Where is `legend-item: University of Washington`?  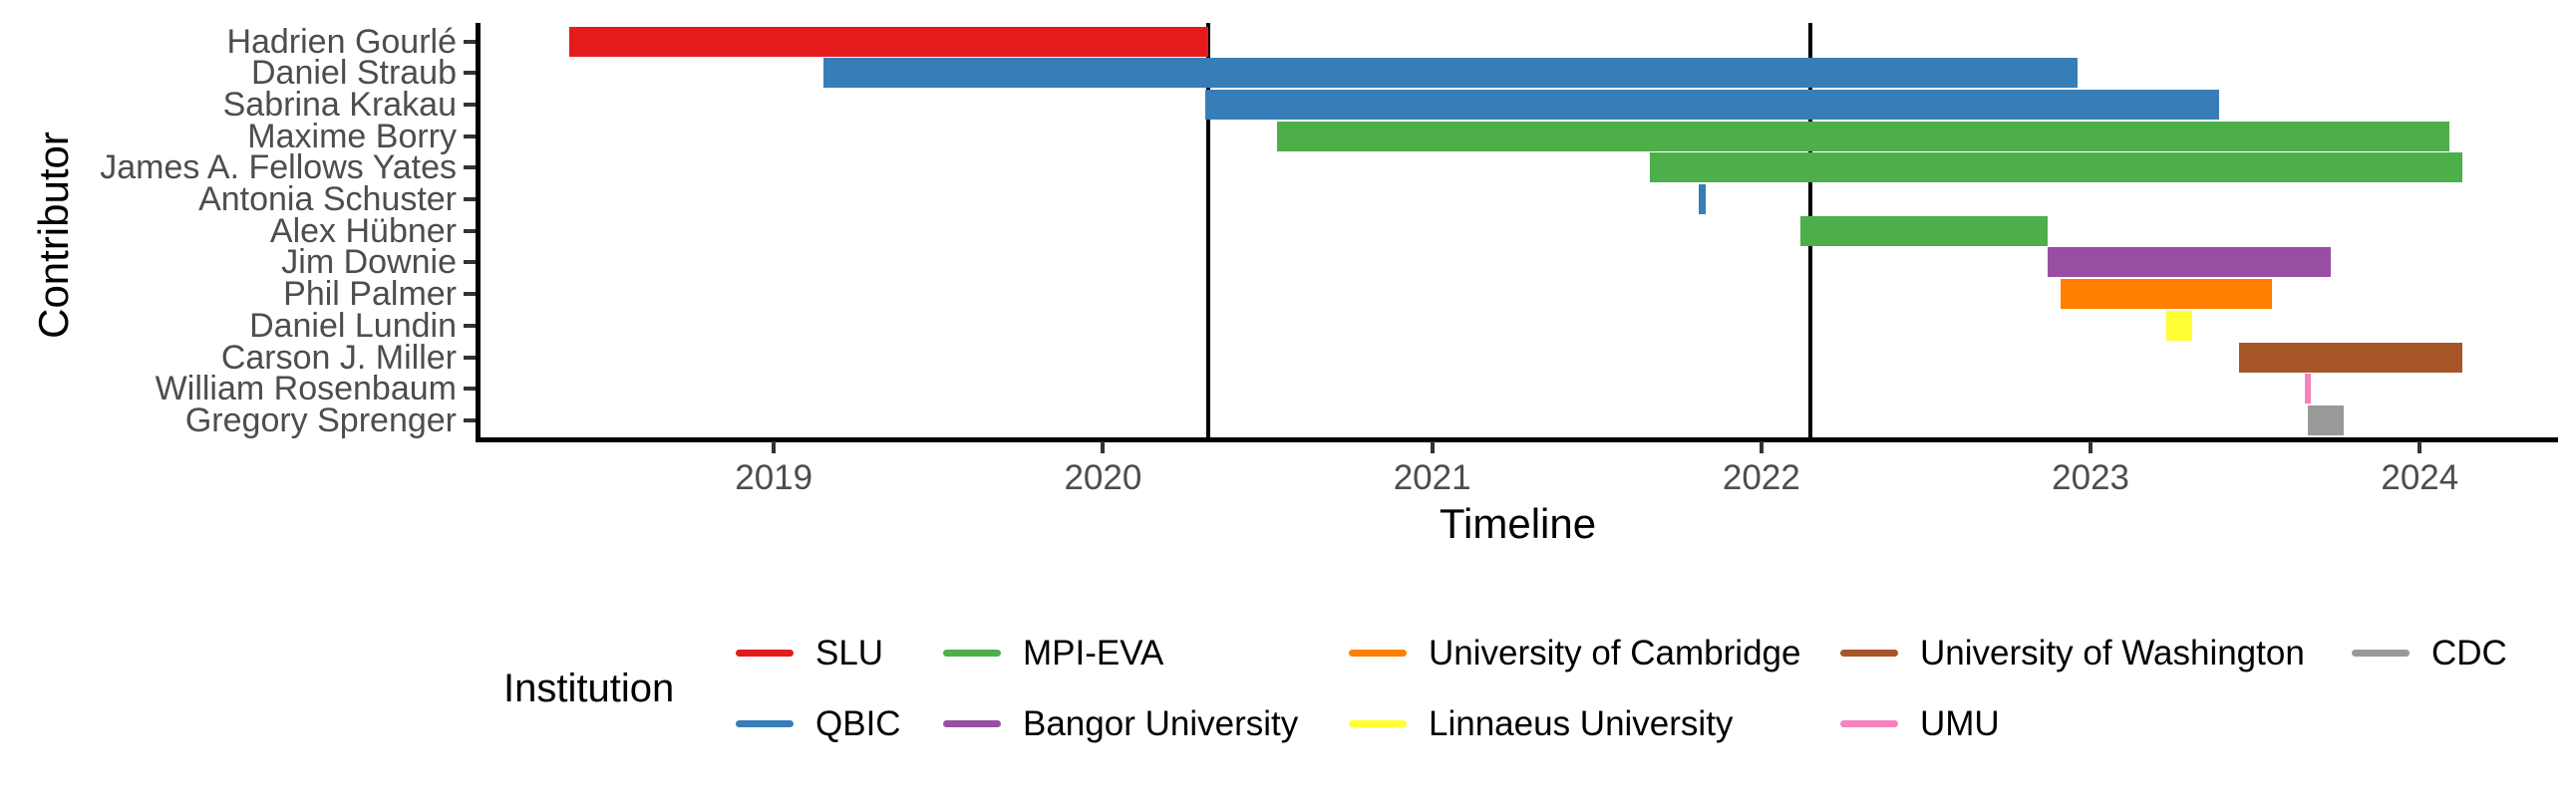
legend-item: University of Washington is located at coordinates (2096, 653).